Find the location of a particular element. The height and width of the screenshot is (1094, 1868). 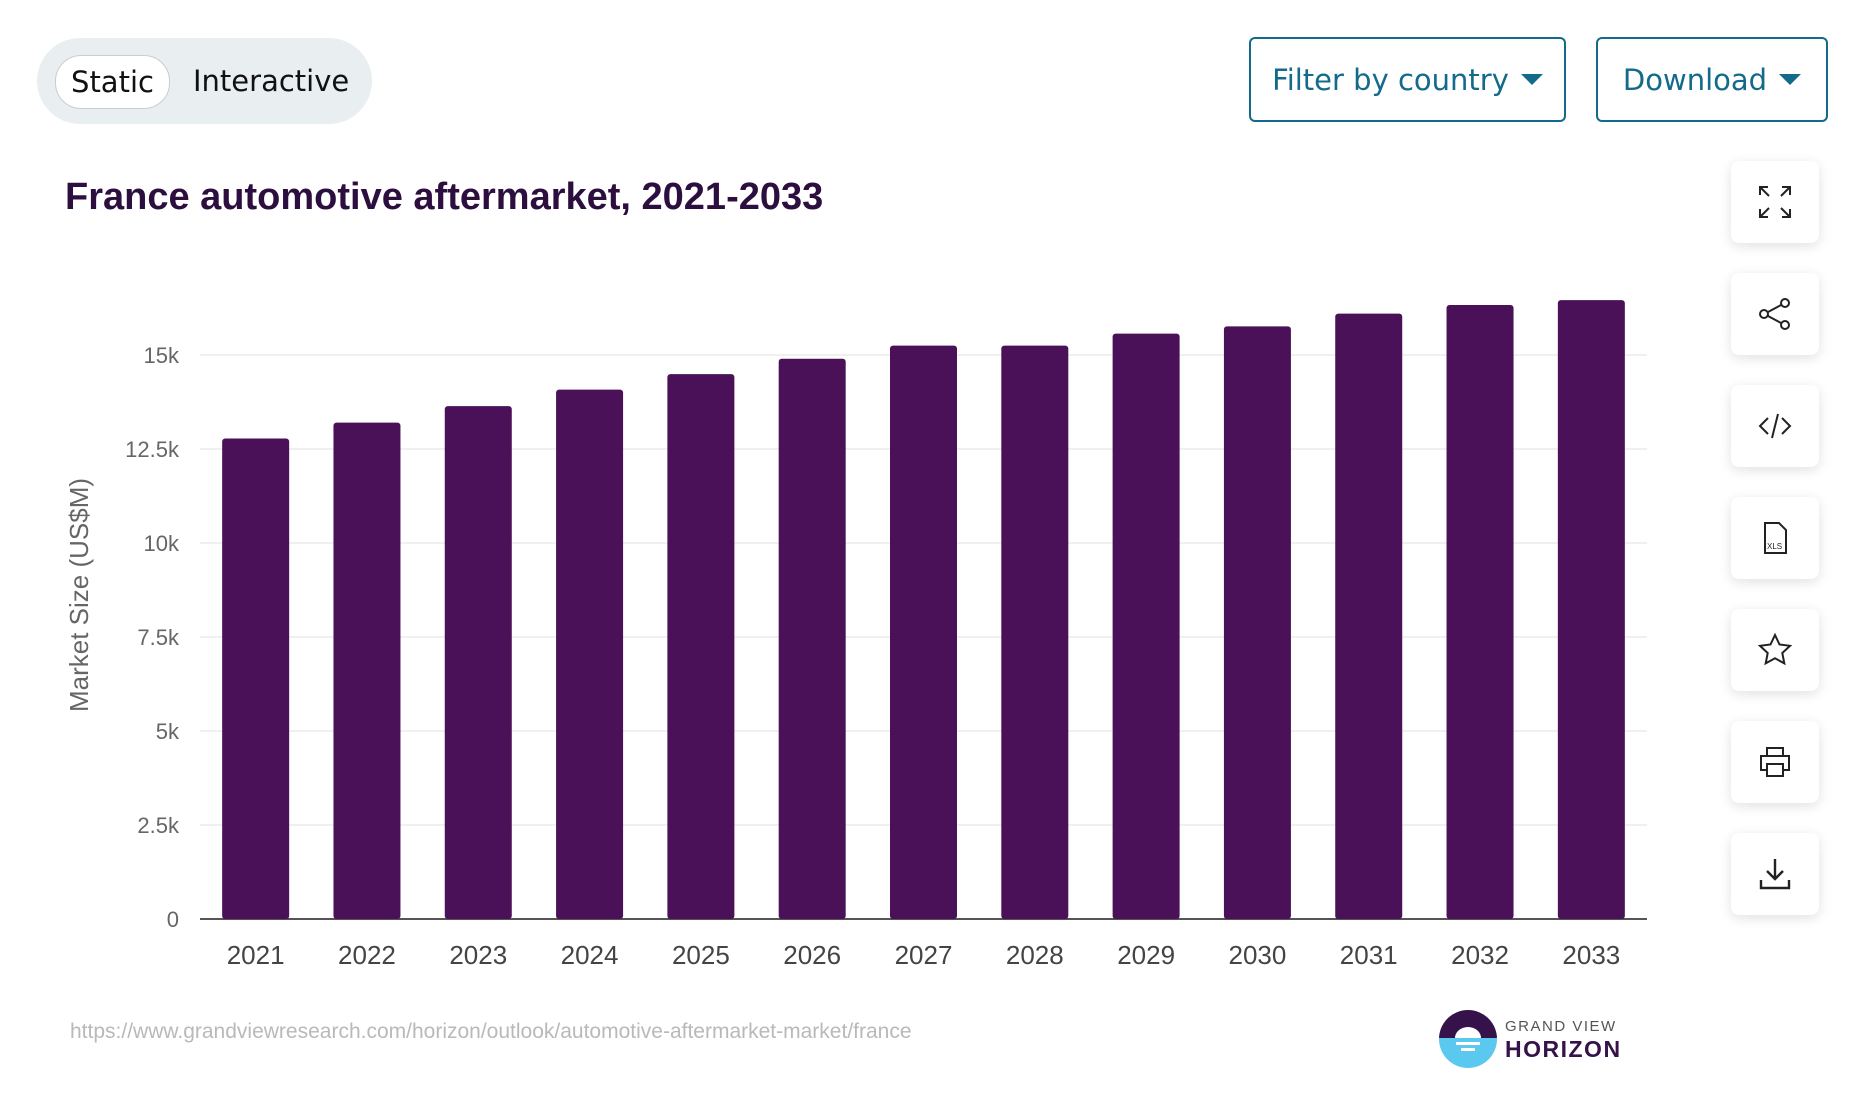

bar-2029 is located at coordinates (1146, 626).